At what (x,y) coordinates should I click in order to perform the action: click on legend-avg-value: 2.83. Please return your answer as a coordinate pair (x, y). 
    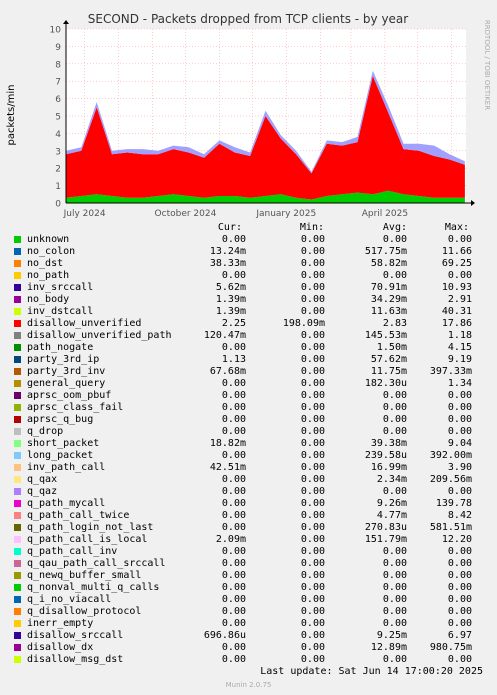
    Looking at the image, I should click on (394, 323).